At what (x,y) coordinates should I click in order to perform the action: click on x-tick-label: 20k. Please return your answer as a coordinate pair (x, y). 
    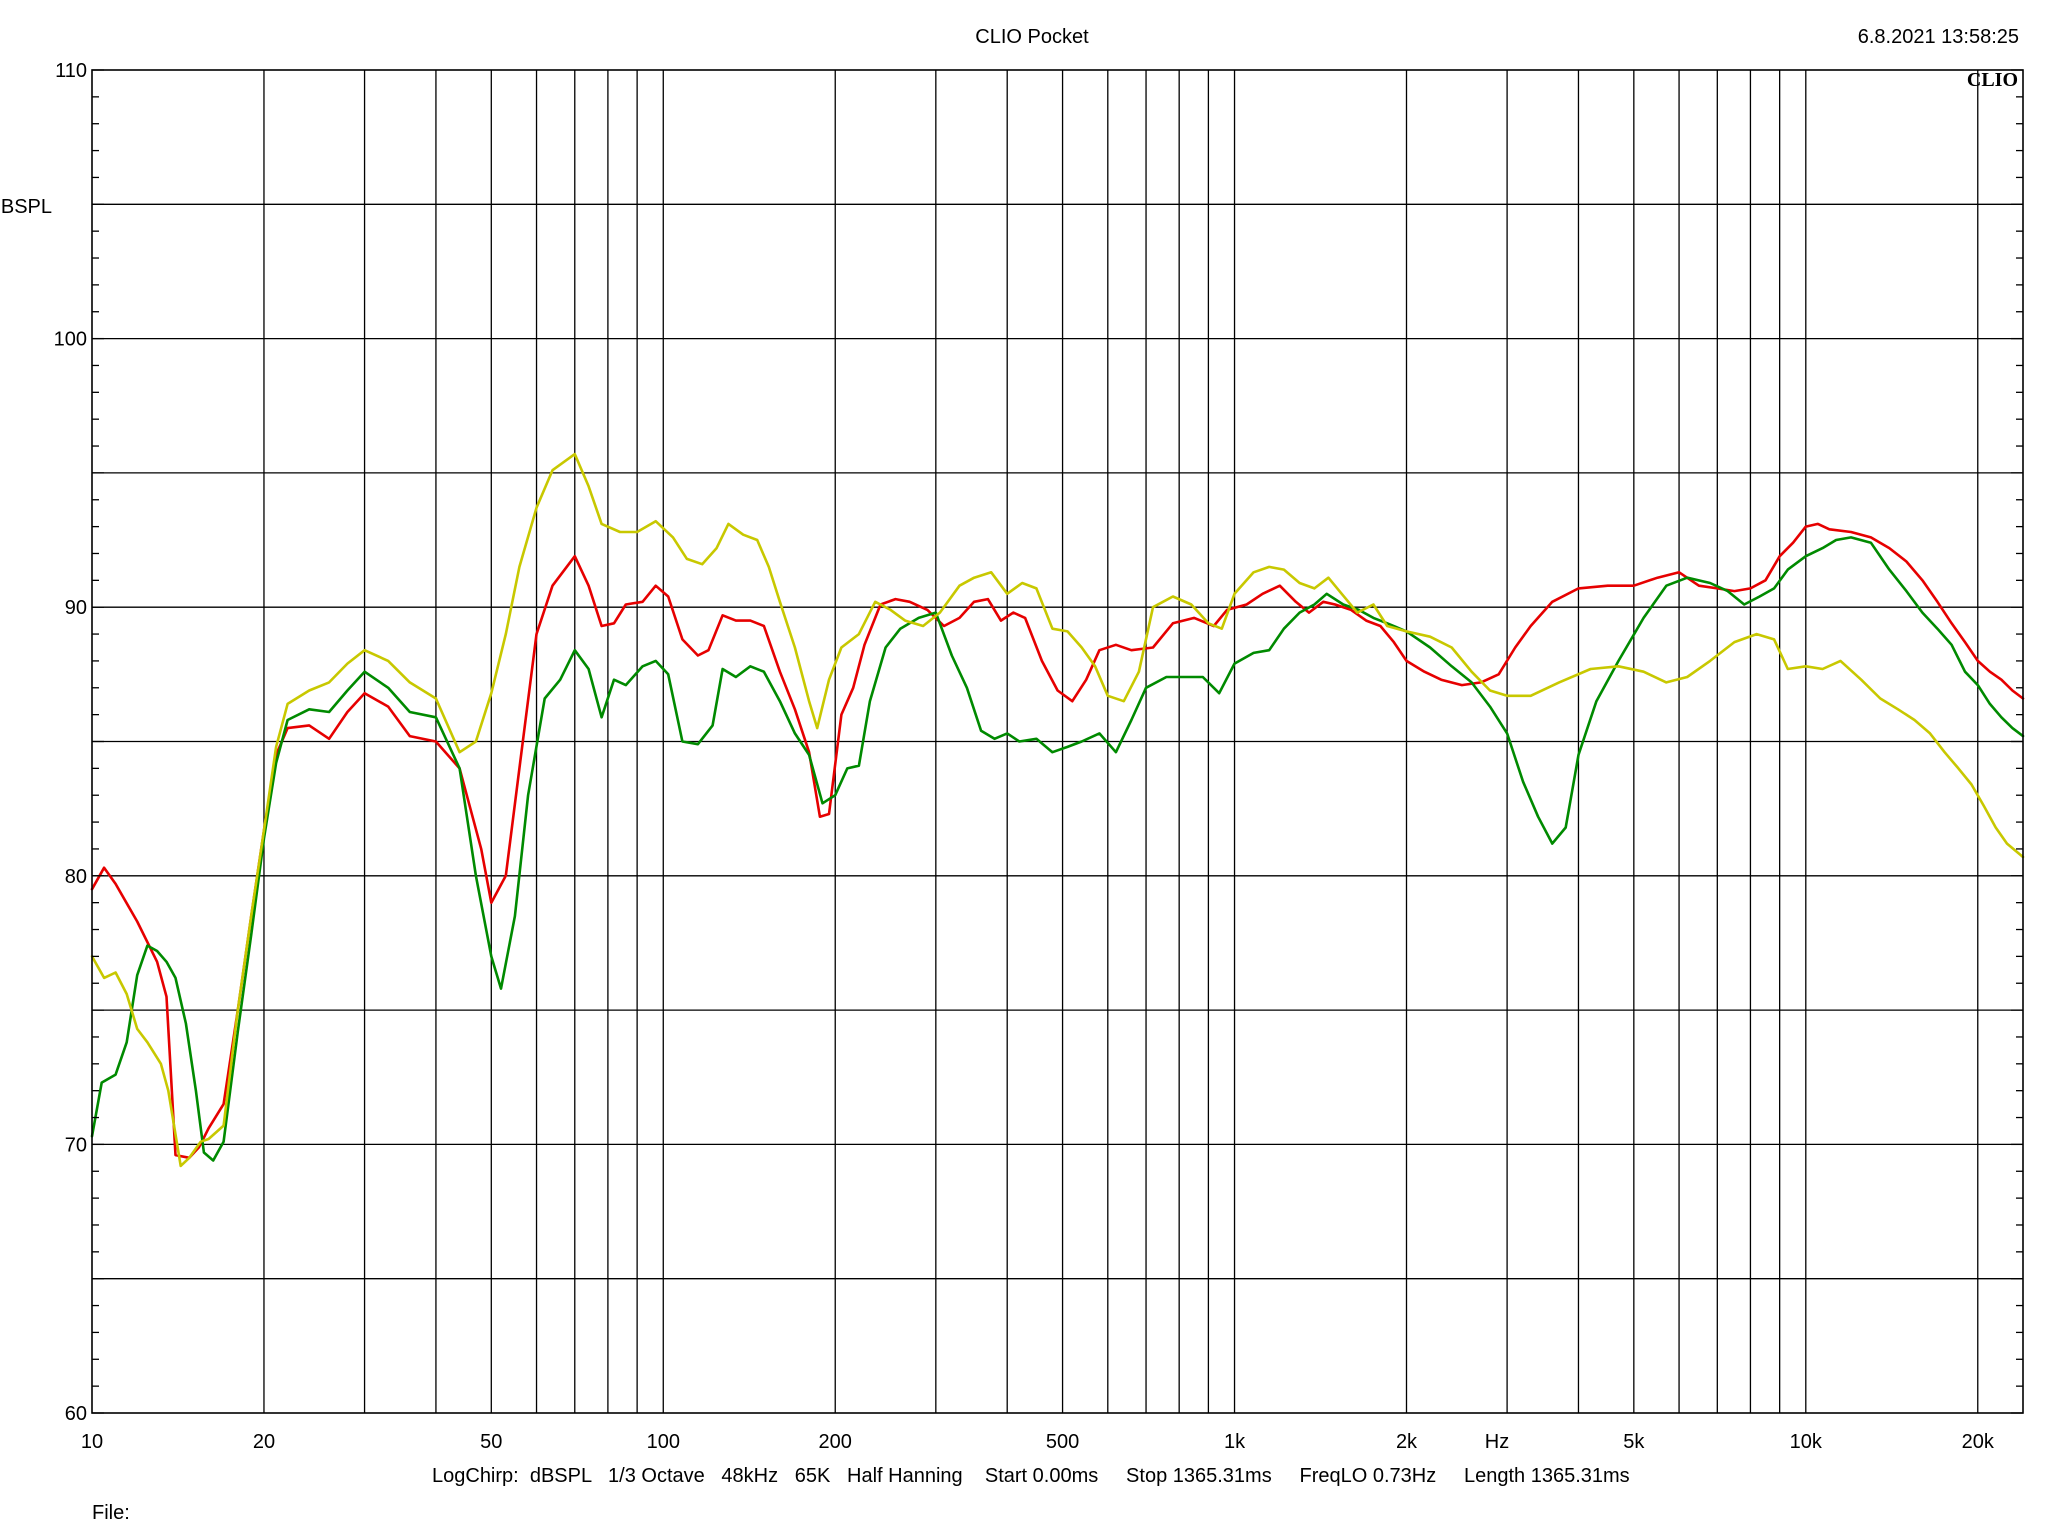
    Looking at the image, I should click on (1978, 1442).